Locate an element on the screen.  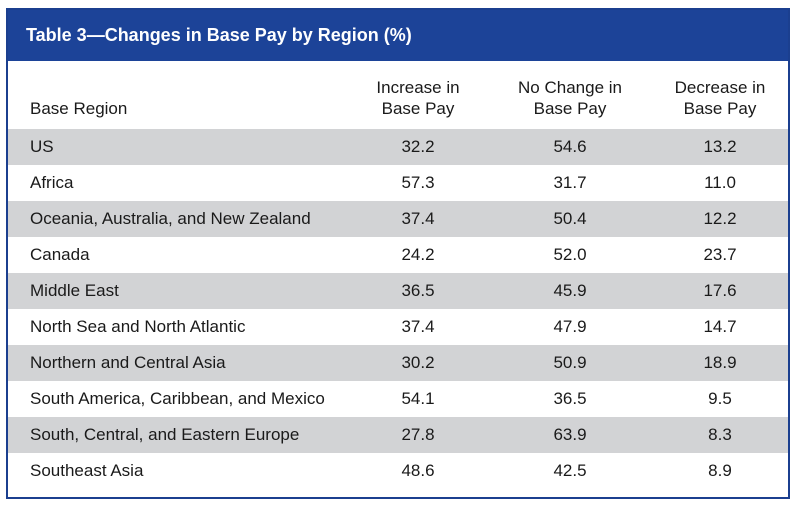
cell-increase: 57.3 is located at coordinates (418, 182).